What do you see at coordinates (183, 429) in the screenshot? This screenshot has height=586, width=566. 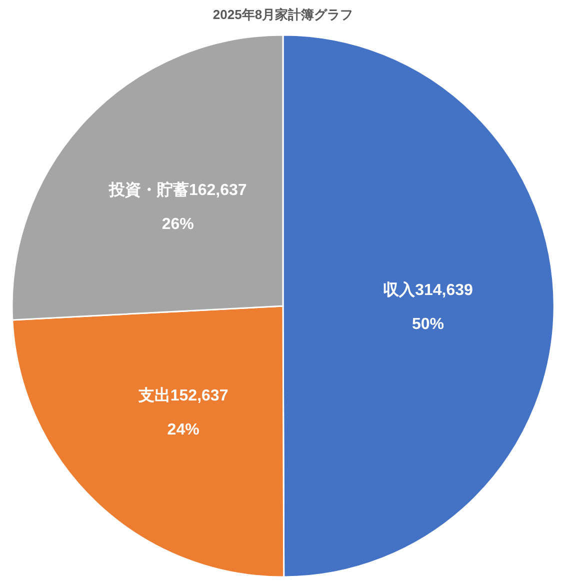 I see `text: 24%` at bounding box center [183, 429].